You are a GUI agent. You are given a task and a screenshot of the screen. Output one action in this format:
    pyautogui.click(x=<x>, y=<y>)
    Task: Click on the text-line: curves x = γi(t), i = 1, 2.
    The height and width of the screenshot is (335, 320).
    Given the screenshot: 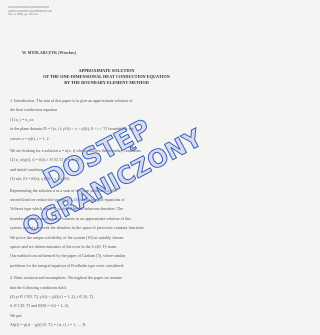 What is the action you would take?
    pyautogui.click(x=30, y=138)
    